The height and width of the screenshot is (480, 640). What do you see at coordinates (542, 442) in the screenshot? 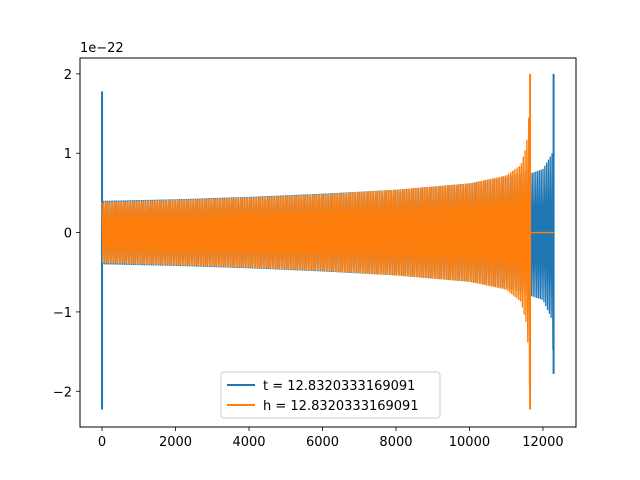
I see `x-tick-label: 12000` at bounding box center [542, 442].